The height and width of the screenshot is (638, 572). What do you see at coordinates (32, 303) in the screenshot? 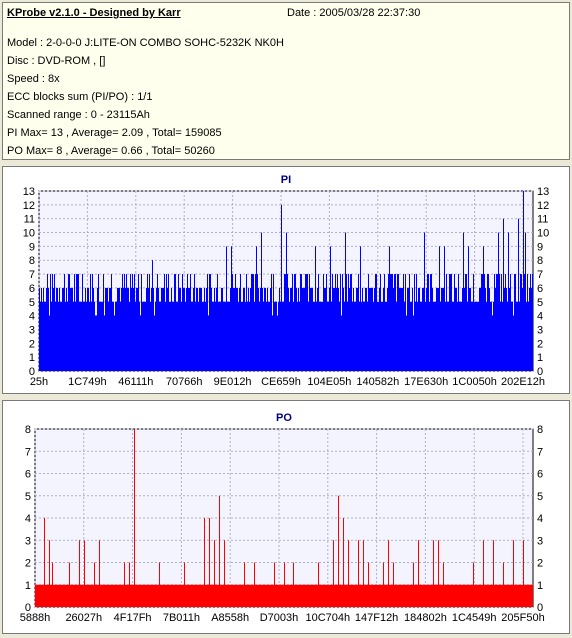
I see `y-tick-label-left: 5` at bounding box center [32, 303].